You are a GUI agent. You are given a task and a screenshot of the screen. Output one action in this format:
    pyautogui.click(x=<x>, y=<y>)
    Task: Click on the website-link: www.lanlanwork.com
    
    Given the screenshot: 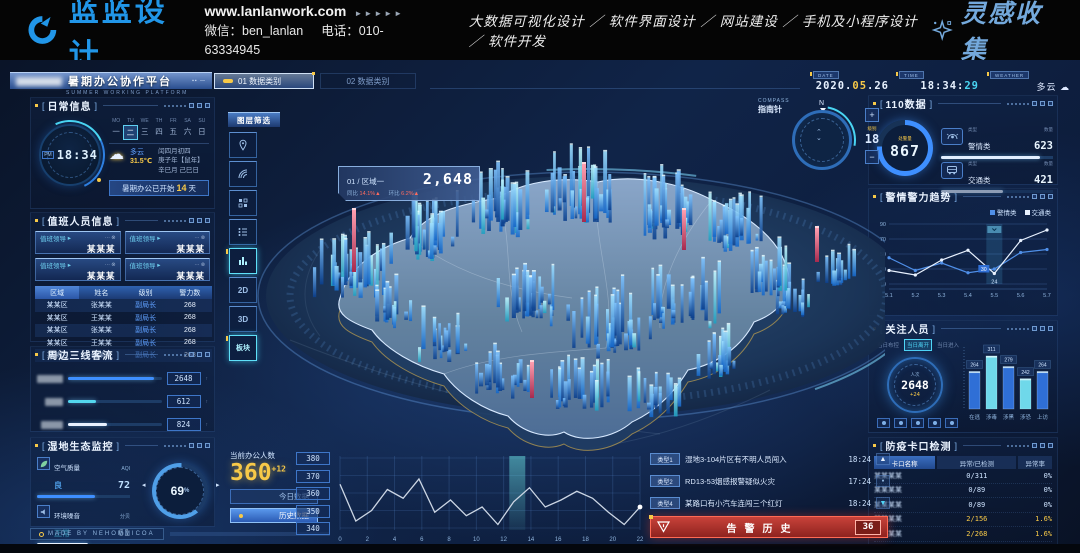 What is the action you would take?
    pyautogui.click(x=275, y=10)
    